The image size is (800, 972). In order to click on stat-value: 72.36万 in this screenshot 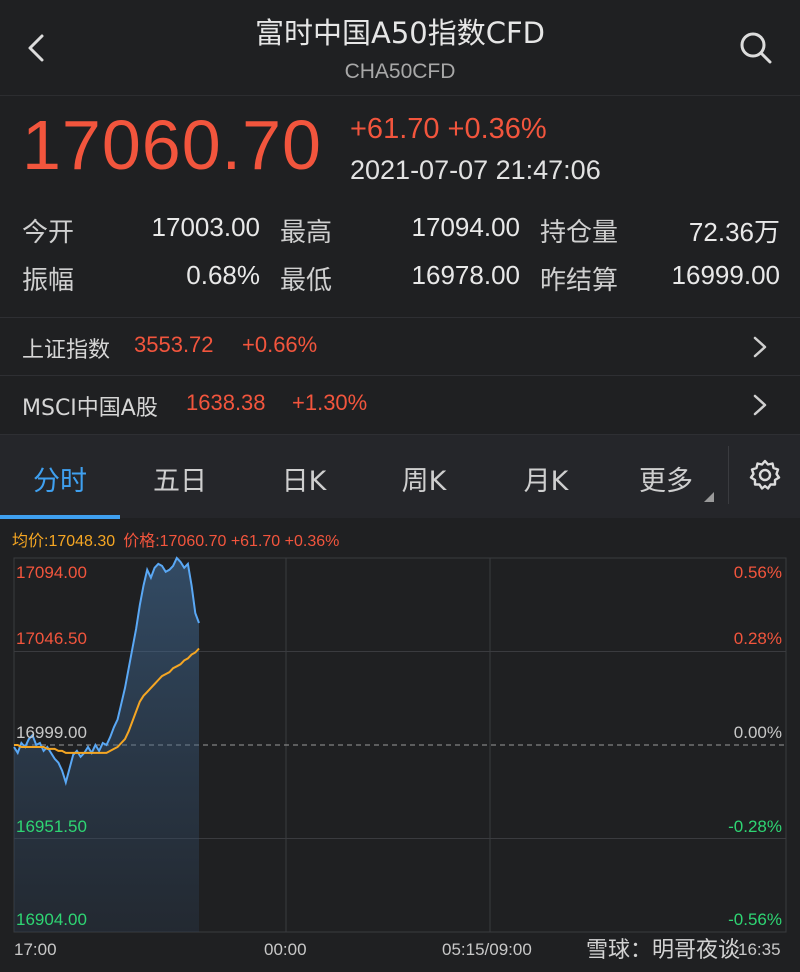, I will do `click(734, 232)`.